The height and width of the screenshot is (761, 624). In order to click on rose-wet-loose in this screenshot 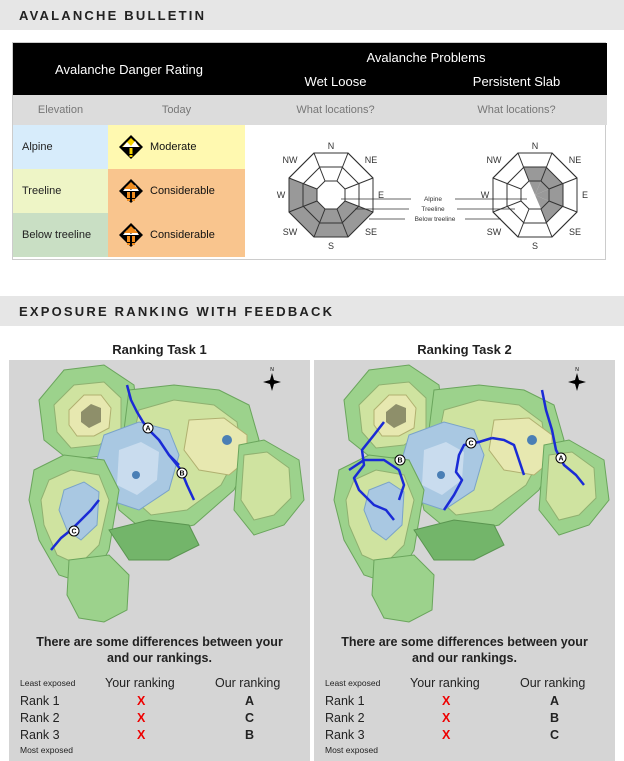, I will do `click(331, 195)`.